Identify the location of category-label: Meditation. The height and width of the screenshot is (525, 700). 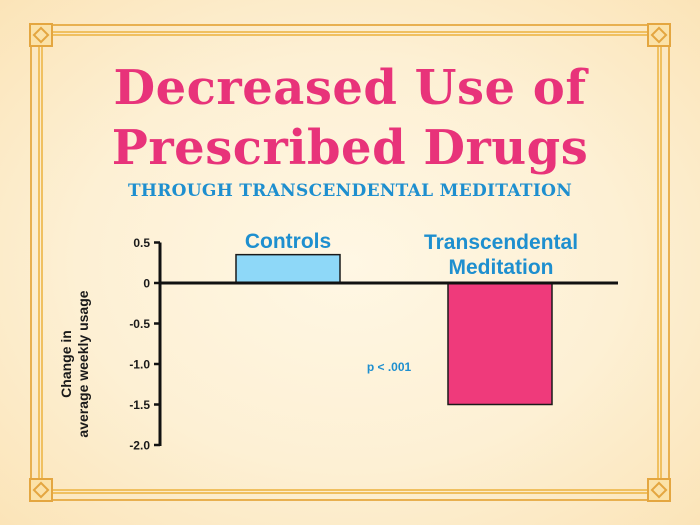
(501, 267).